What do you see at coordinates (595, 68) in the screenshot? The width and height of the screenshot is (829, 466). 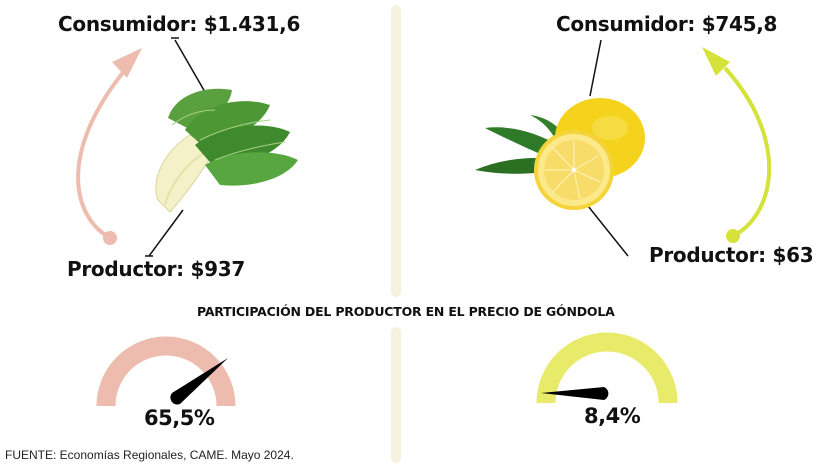 I see `right-consumer-leader` at bounding box center [595, 68].